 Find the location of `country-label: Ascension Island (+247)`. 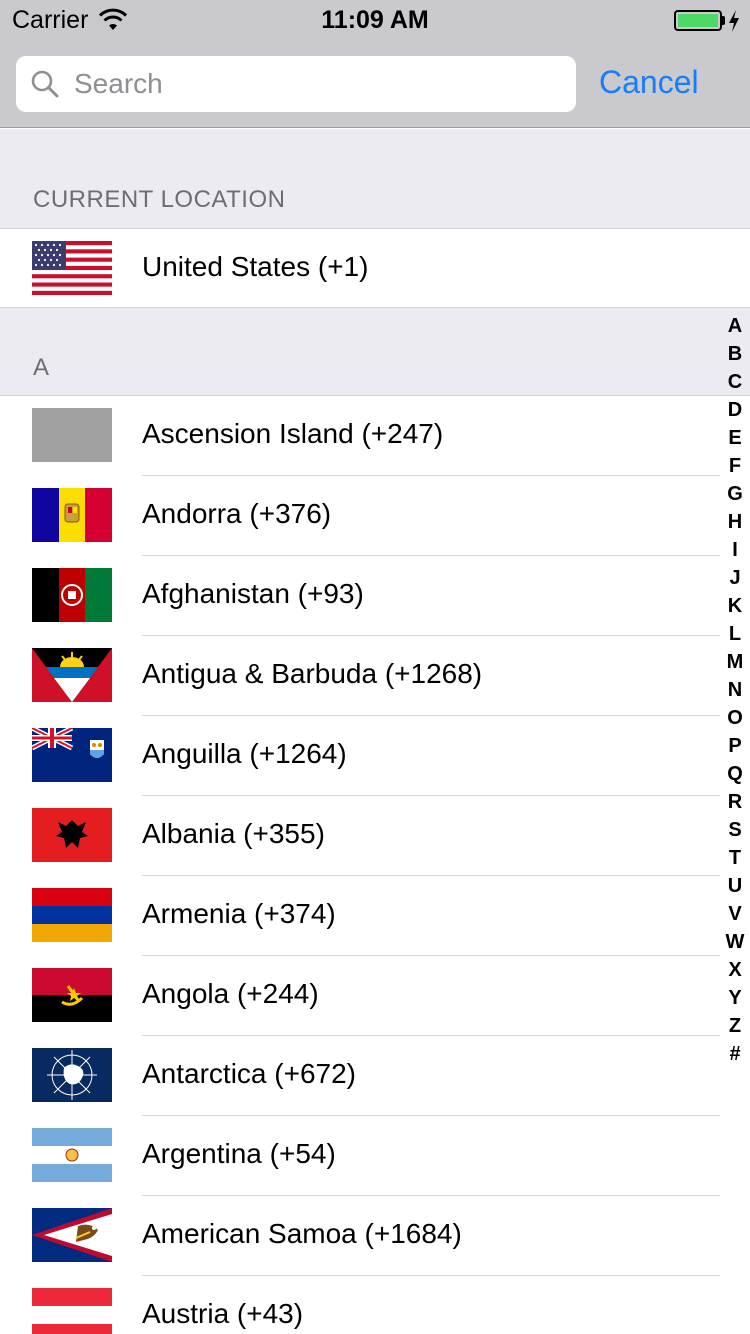

country-label: Ascension Island (+247) is located at coordinates (293, 433).